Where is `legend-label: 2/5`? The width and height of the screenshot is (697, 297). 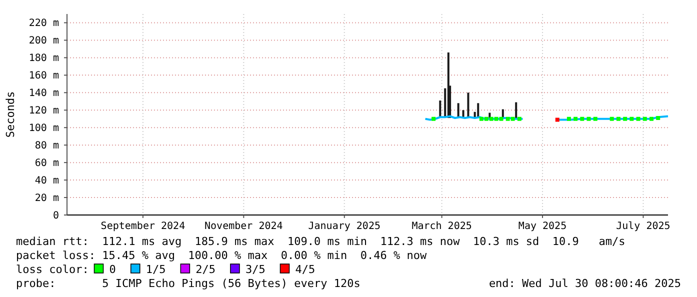
legend-label: 2/5 is located at coordinates (206, 269).